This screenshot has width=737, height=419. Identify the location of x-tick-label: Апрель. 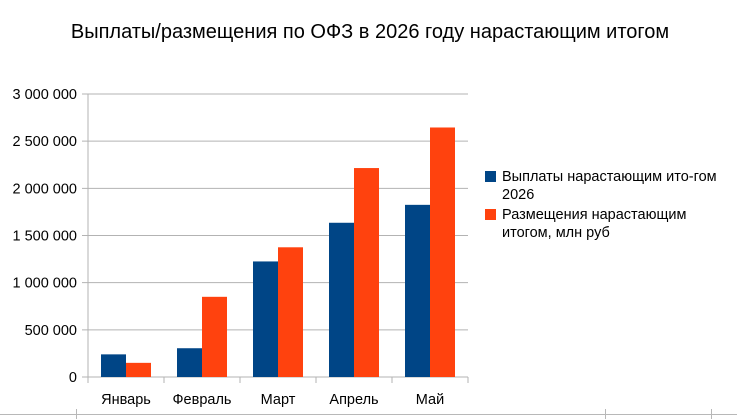
(353, 400).